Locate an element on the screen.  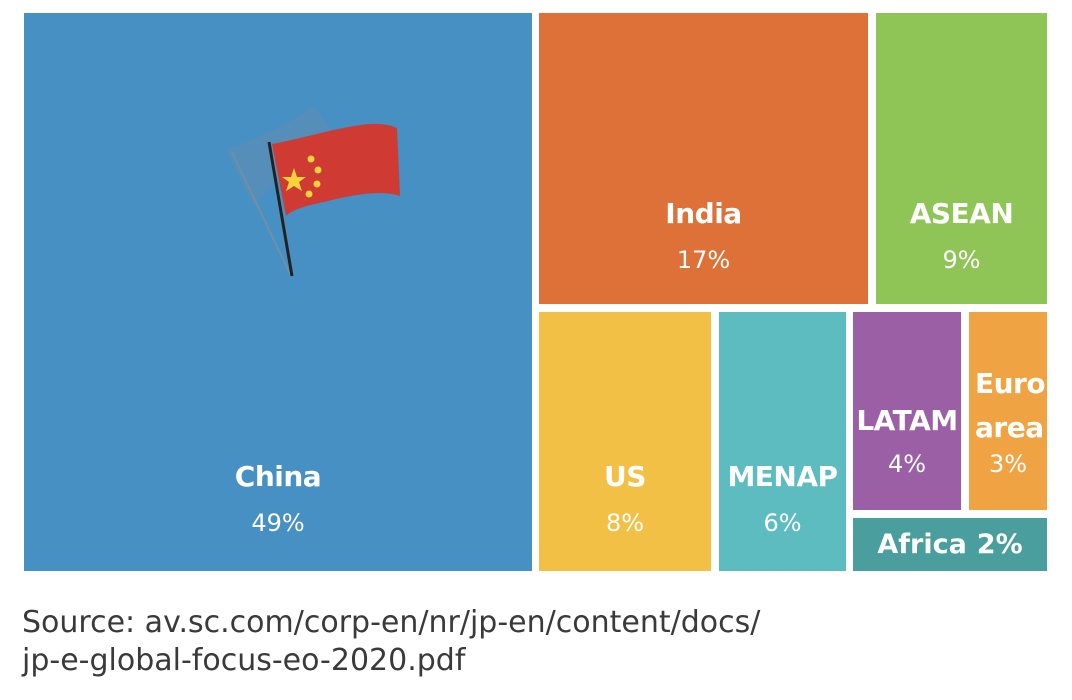
source-line-2: jp-e-global-focus-eo-2020.pdf is located at coordinates (244, 660).